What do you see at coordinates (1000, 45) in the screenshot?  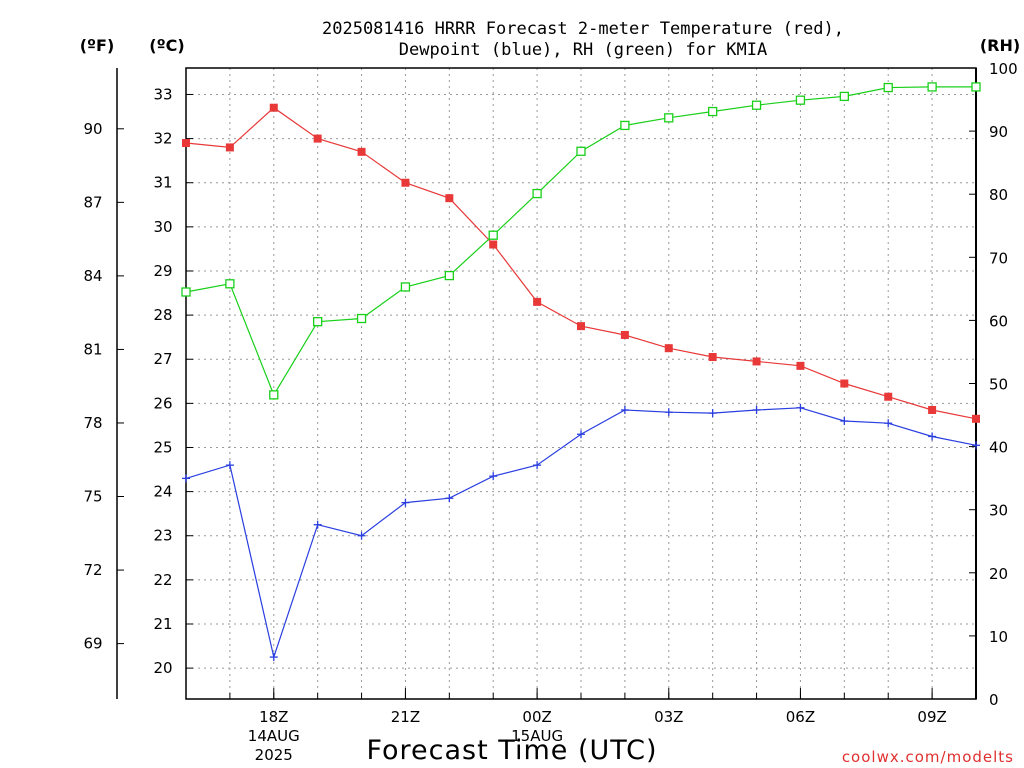 I see `rh-unit-label: (RH)` at bounding box center [1000, 45].